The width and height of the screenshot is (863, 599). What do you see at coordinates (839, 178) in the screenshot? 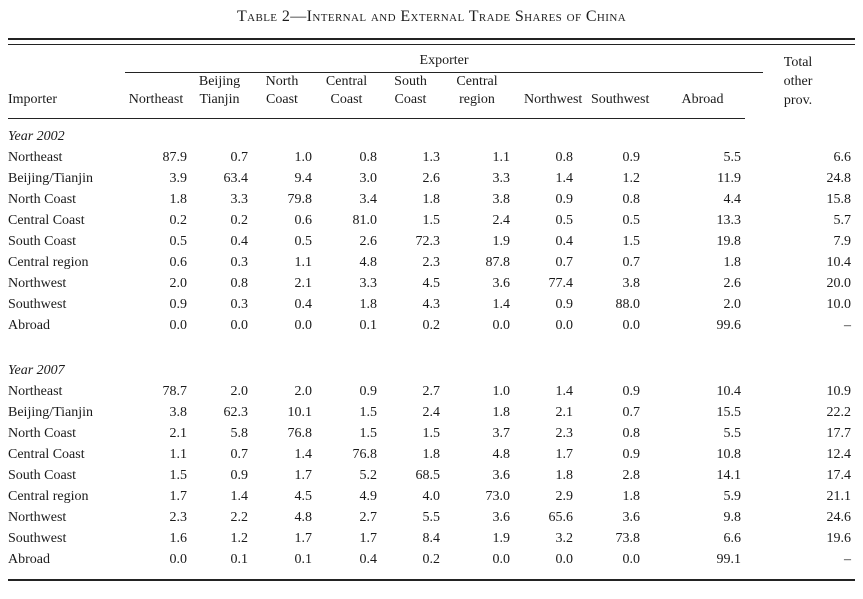
I see `total-value-cell: 24.8` at bounding box center [839, 178].